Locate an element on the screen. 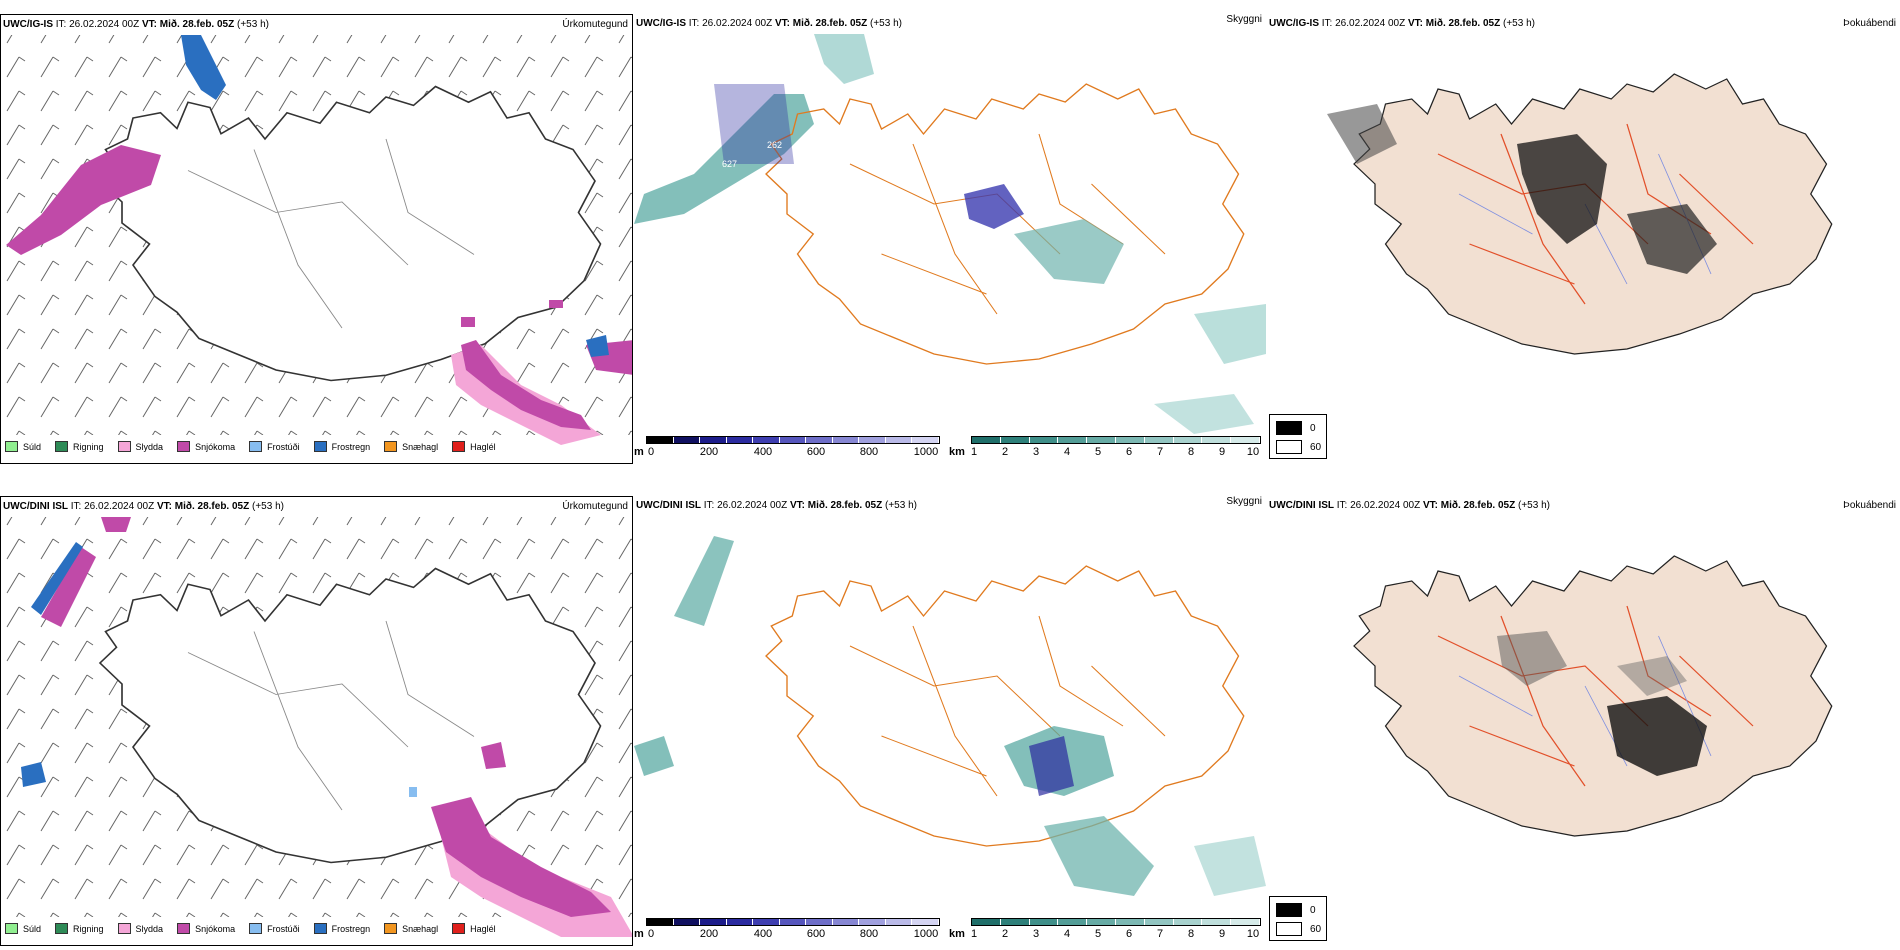  legend-item: Snæhagl is located at coordinates (411, 928).